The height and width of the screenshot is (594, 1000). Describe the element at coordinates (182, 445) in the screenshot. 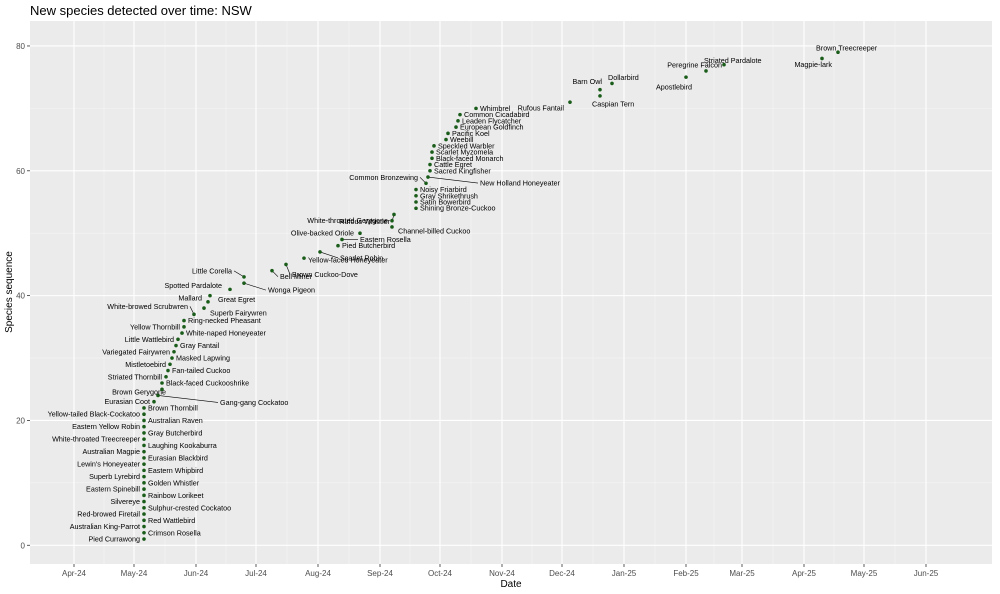

I see `point-label: Laughing Kookaburra` at that location.